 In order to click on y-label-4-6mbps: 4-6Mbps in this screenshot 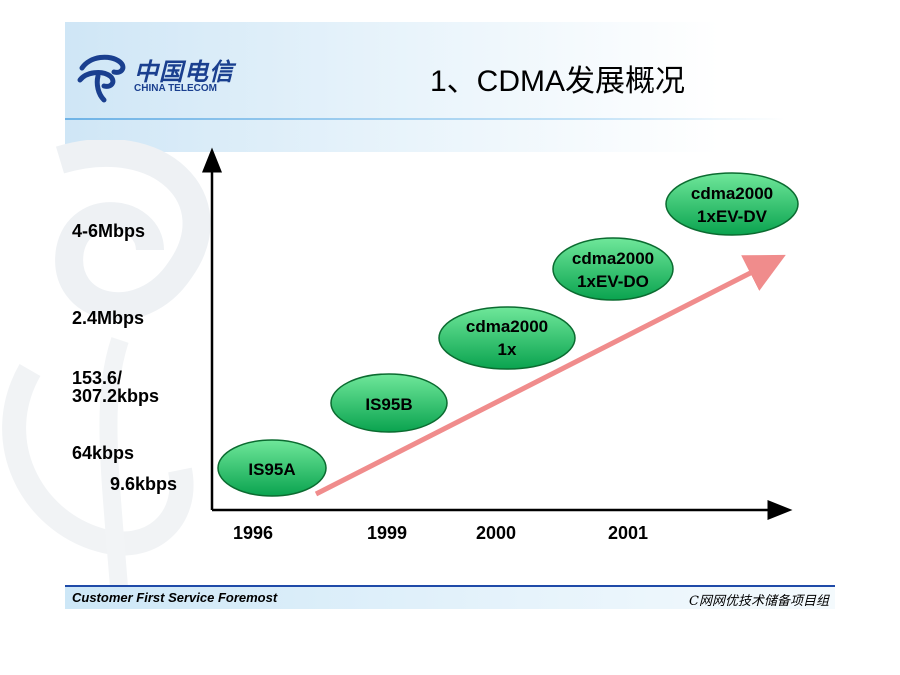, I will do `click(109, 231)`.